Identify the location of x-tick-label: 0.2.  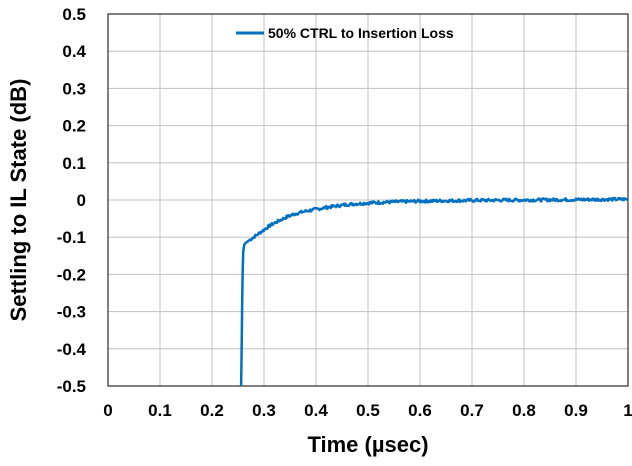
(212, 410).